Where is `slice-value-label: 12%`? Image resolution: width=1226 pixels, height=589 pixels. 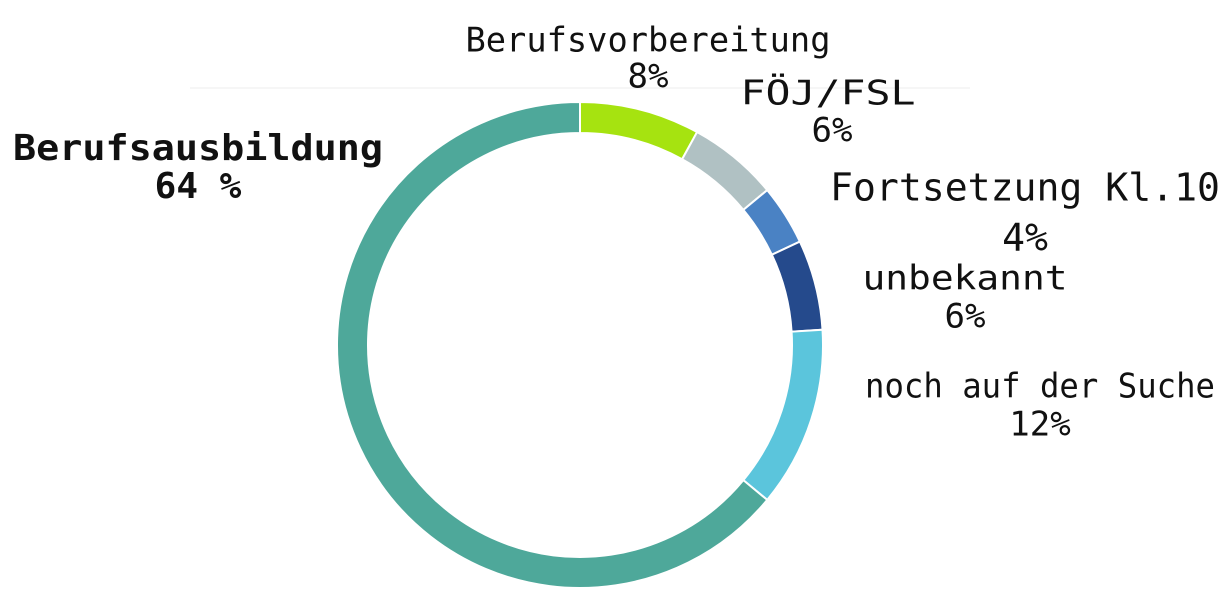 slice-value-label: 12% is located at coordinates (1039, 425).